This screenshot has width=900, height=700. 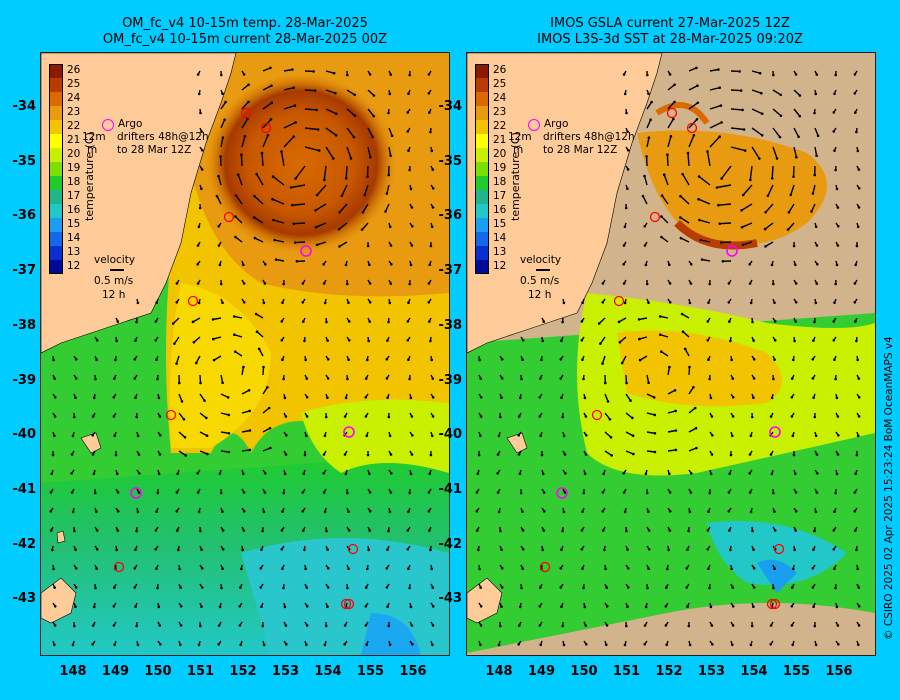 I want to click on colorbar-tick-label: 26, so click(x=499, y=70).